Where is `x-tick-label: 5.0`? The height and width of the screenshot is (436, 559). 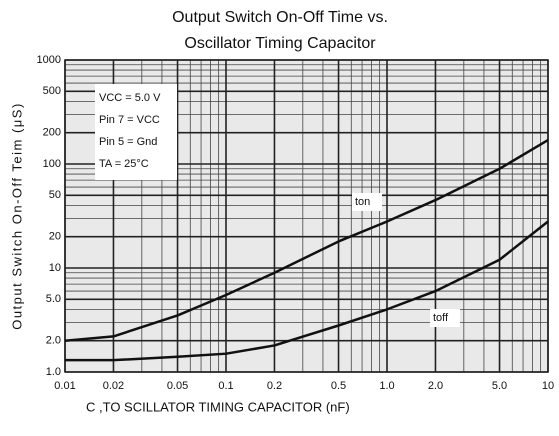 x-tick-label: 5.0 is located at coordinates (499, 386).